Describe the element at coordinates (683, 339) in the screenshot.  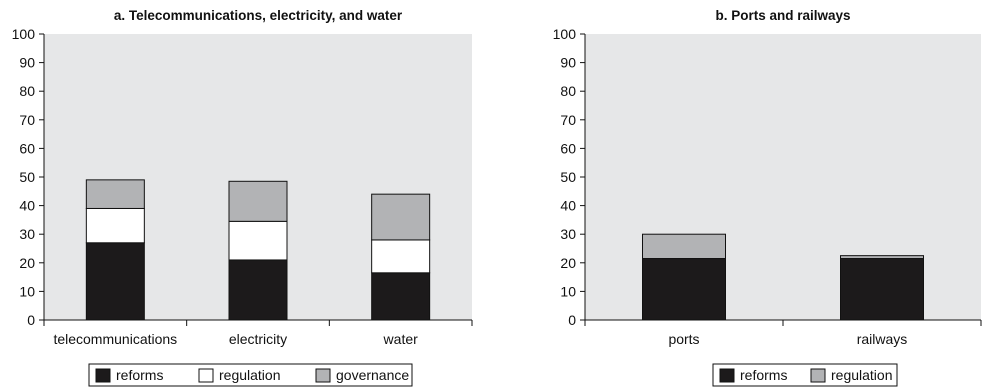
I see `x-category-label: ports` at that location.